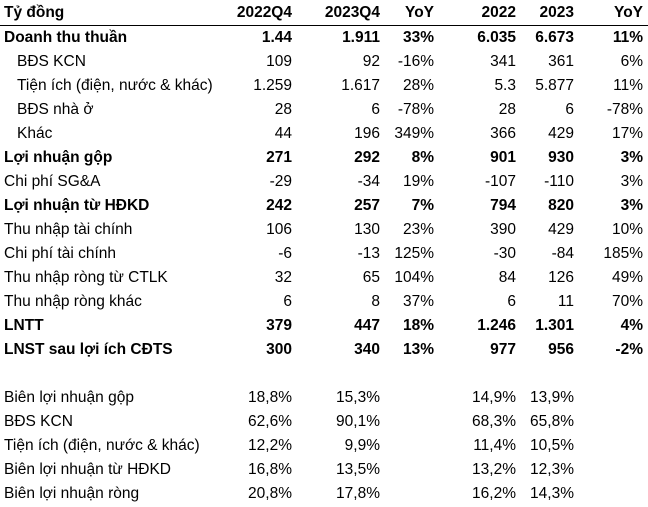  I want to click on row-label: Biên lợi nhuận từ HĐKD, so click(88, 469).